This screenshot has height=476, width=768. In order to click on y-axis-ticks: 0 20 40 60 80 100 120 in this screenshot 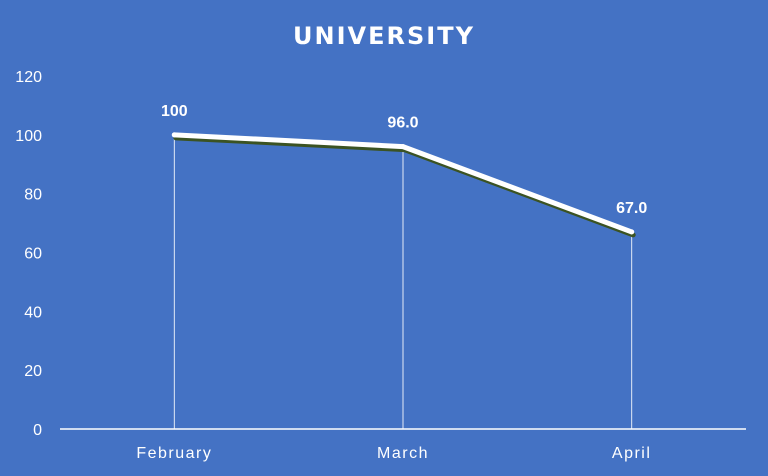, I will do `click(28, 254)`.